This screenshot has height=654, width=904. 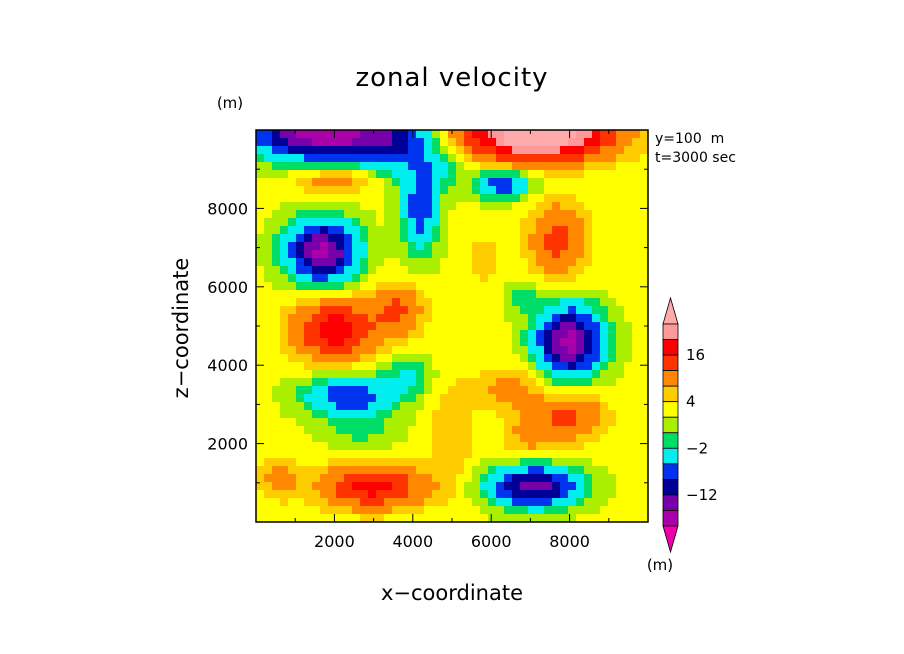 I want to click on x-tick-label: 8000, so click(x=569, y=541).